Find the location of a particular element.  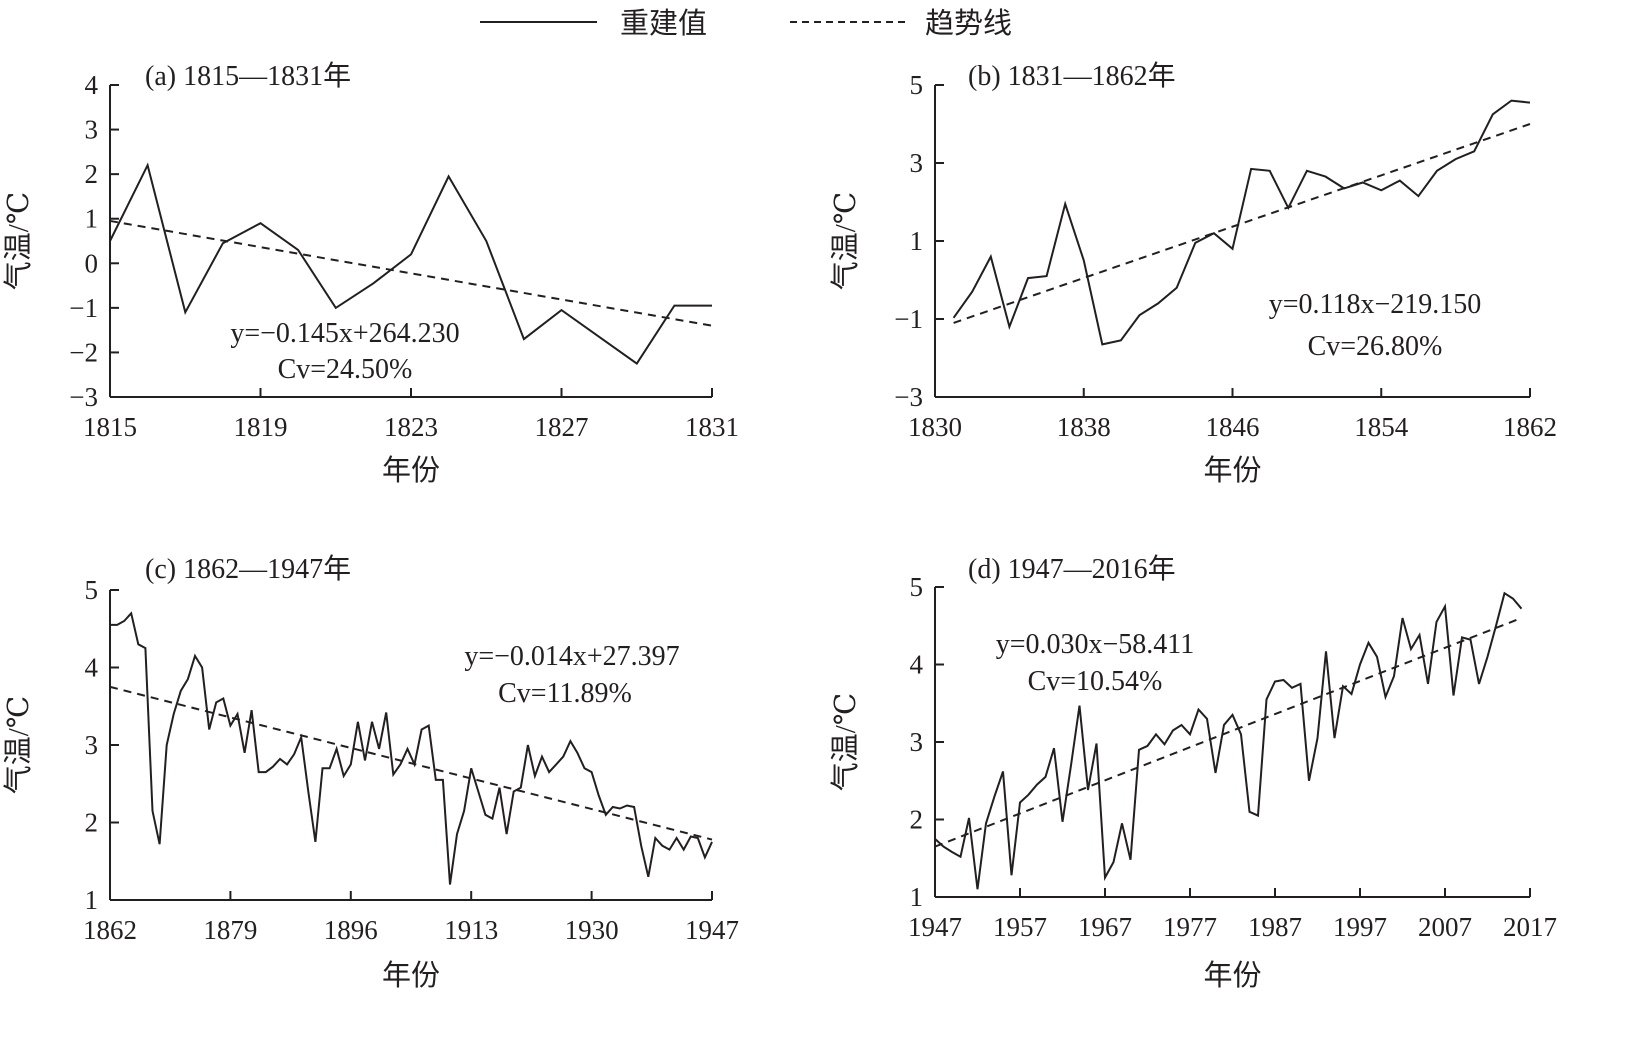

x-tick-label: 1838 is located at coordinates (1084, 427).